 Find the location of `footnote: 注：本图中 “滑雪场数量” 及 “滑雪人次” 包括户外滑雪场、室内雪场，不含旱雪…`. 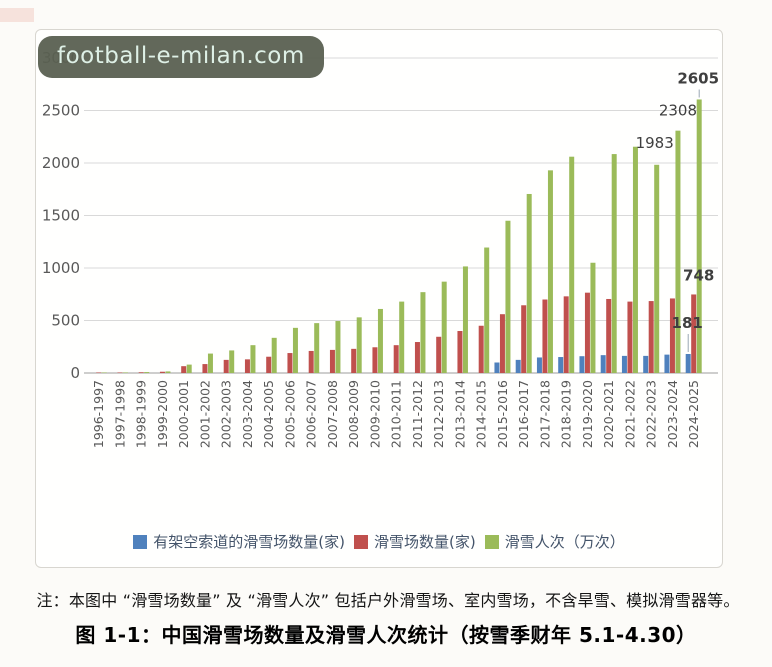

footnote: 注：本图中 “滑雪场数量” 及 “滑雪人次” 包括户外滑雪场、室内雪场，不含旱雪… is located at coordinates (388, 600).